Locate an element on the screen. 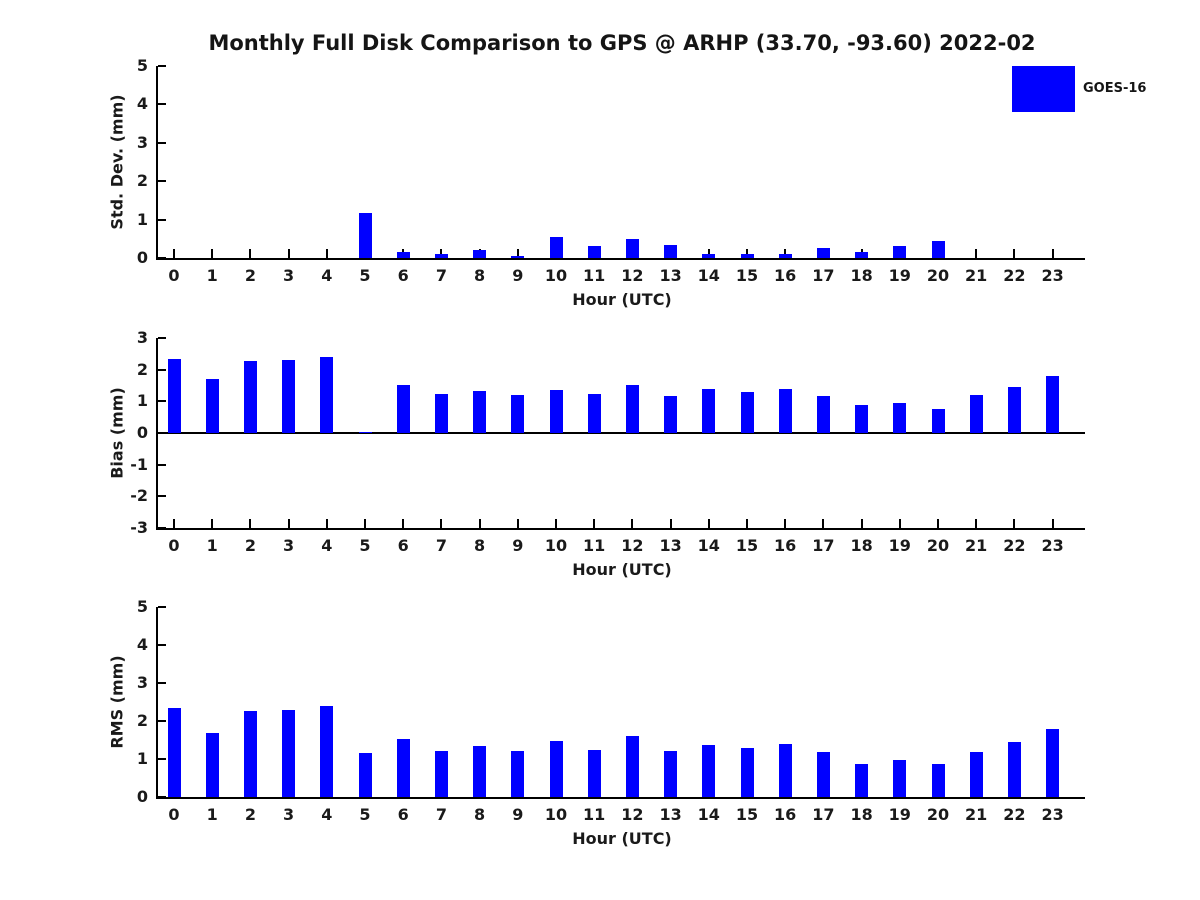 The height and width of the screenshot is (900, 1200). x-tick-label: 6 is located at coordinates (403, 275).